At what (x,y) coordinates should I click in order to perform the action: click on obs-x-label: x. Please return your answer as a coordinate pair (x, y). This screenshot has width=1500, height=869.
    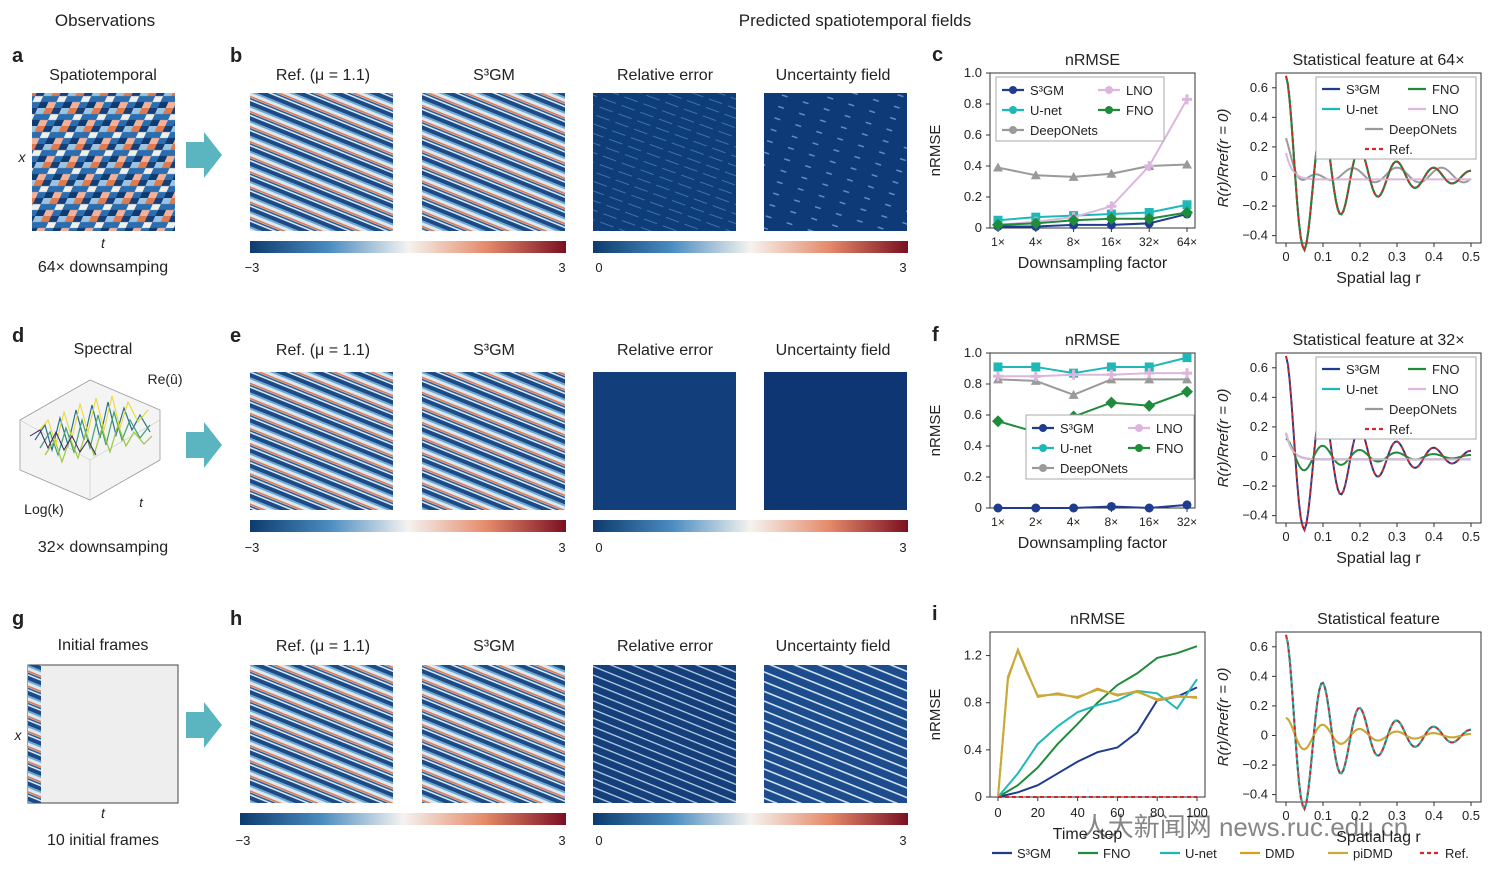
    Looking at the image, I should click on (22, 157).